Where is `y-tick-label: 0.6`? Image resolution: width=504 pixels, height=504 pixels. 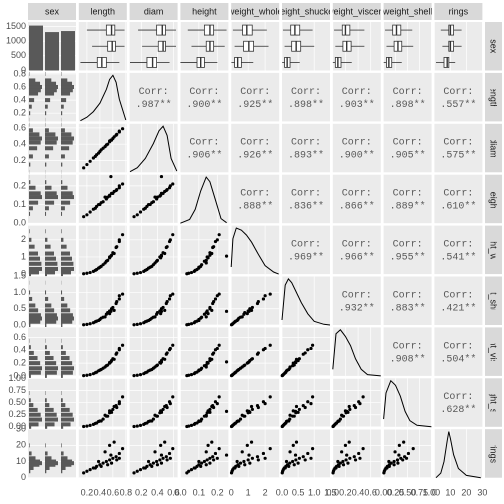
y-tick-label: 0.6 is located at coordinates (19, 337).